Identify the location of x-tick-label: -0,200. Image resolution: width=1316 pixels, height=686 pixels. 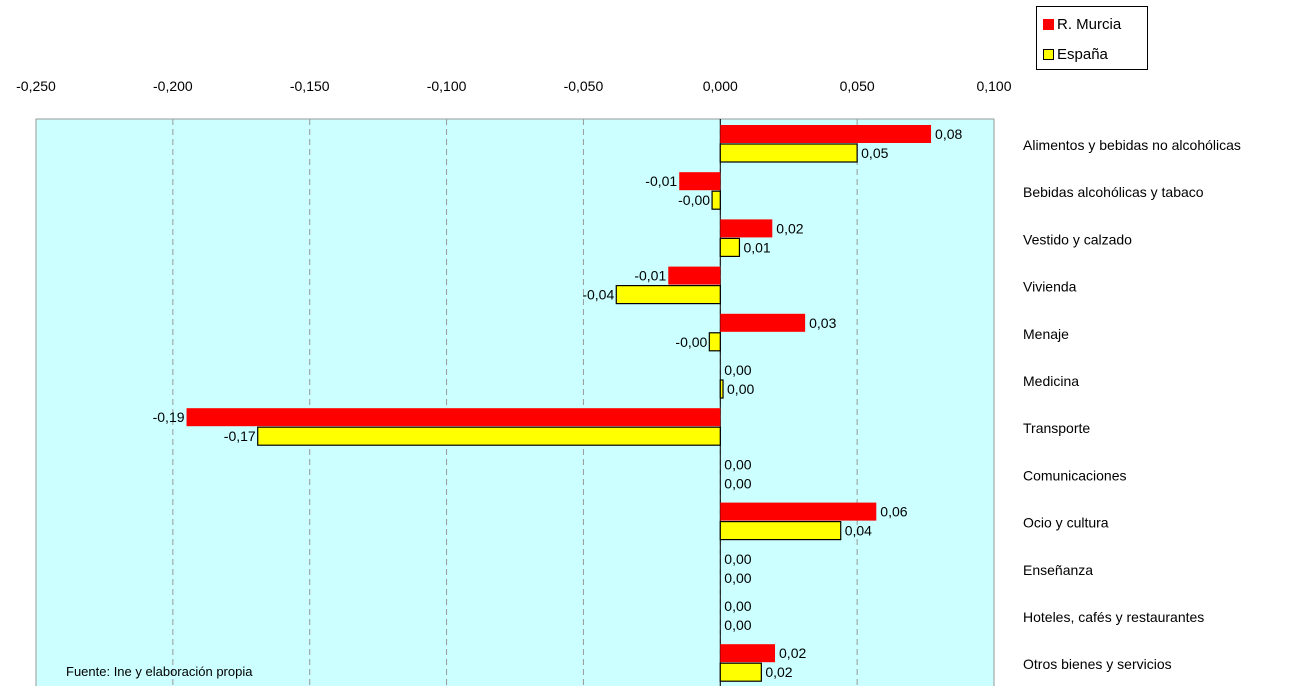
(173, 86).